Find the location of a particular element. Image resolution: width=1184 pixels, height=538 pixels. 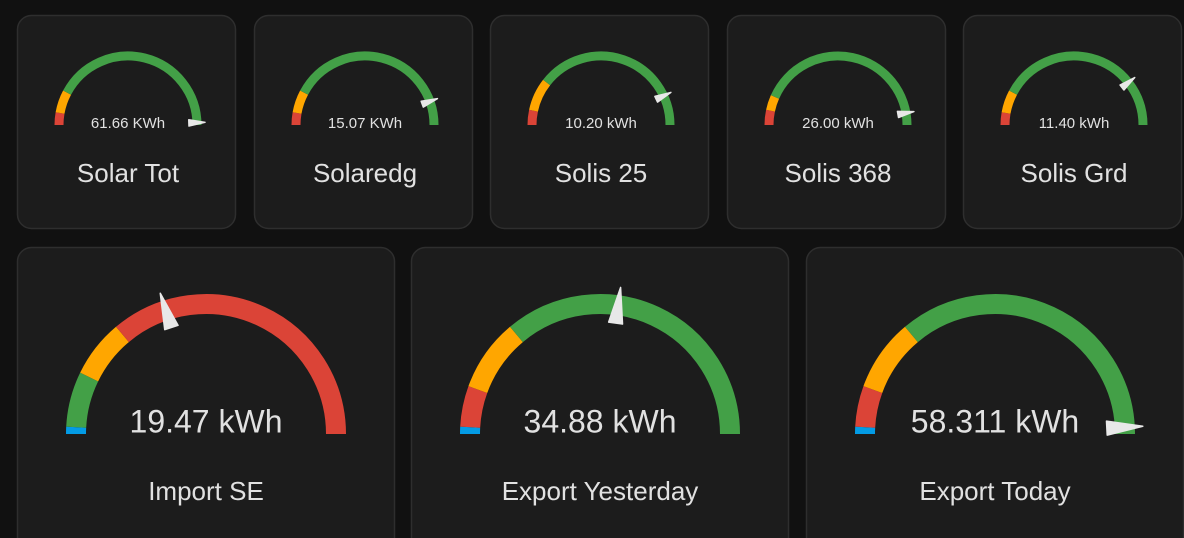

gauge-card: 26.00 kWh Solis 368 is located at coordinates (836, 122).